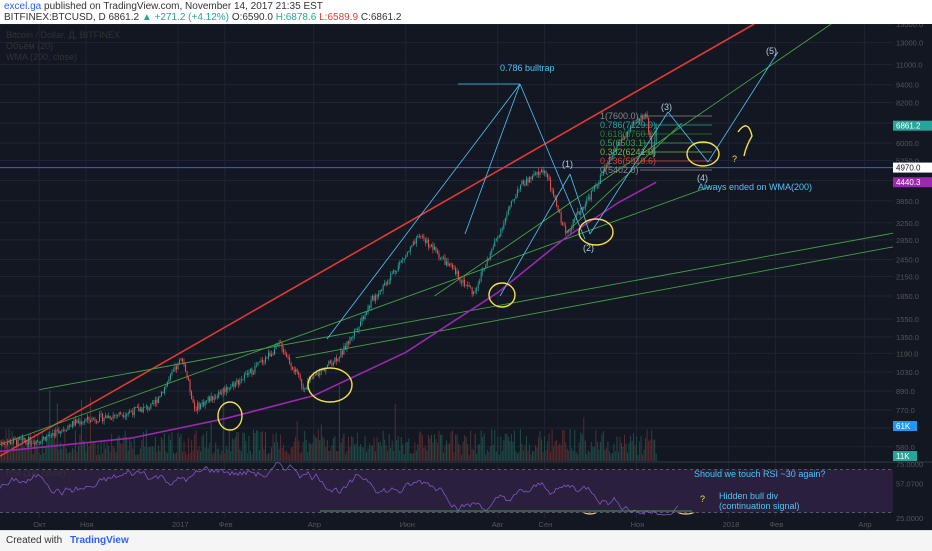 The height and width of the screenshot is (551, 932). What do you see at coordinates (905, 447) in the screenshot?
I see `y-tick-label: 580.0` at bounding box center [905, 447].